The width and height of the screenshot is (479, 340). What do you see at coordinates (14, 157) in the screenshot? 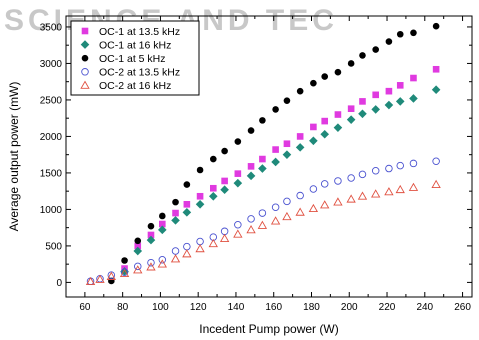
I see `y-axis-title: Average output power (mW)` at bounding box center [14, 157].